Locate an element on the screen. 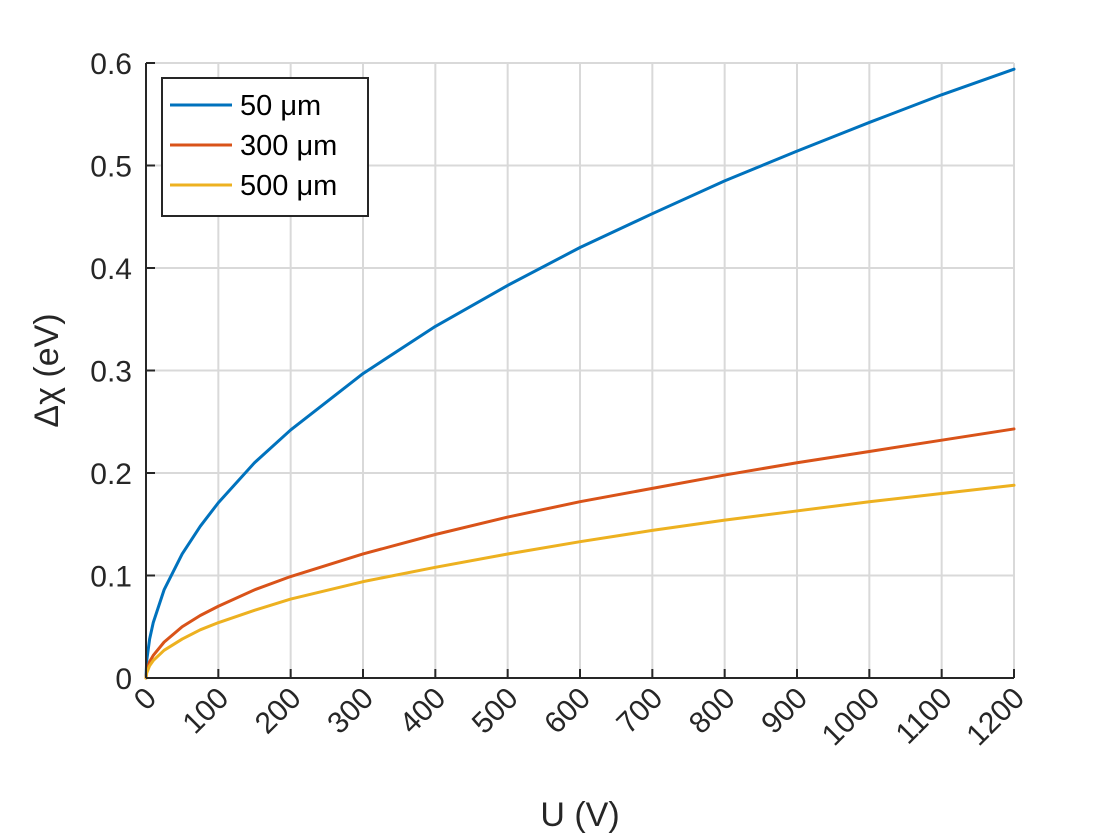  x-tick-label-7: 700 is located at coordinates (640, 711).